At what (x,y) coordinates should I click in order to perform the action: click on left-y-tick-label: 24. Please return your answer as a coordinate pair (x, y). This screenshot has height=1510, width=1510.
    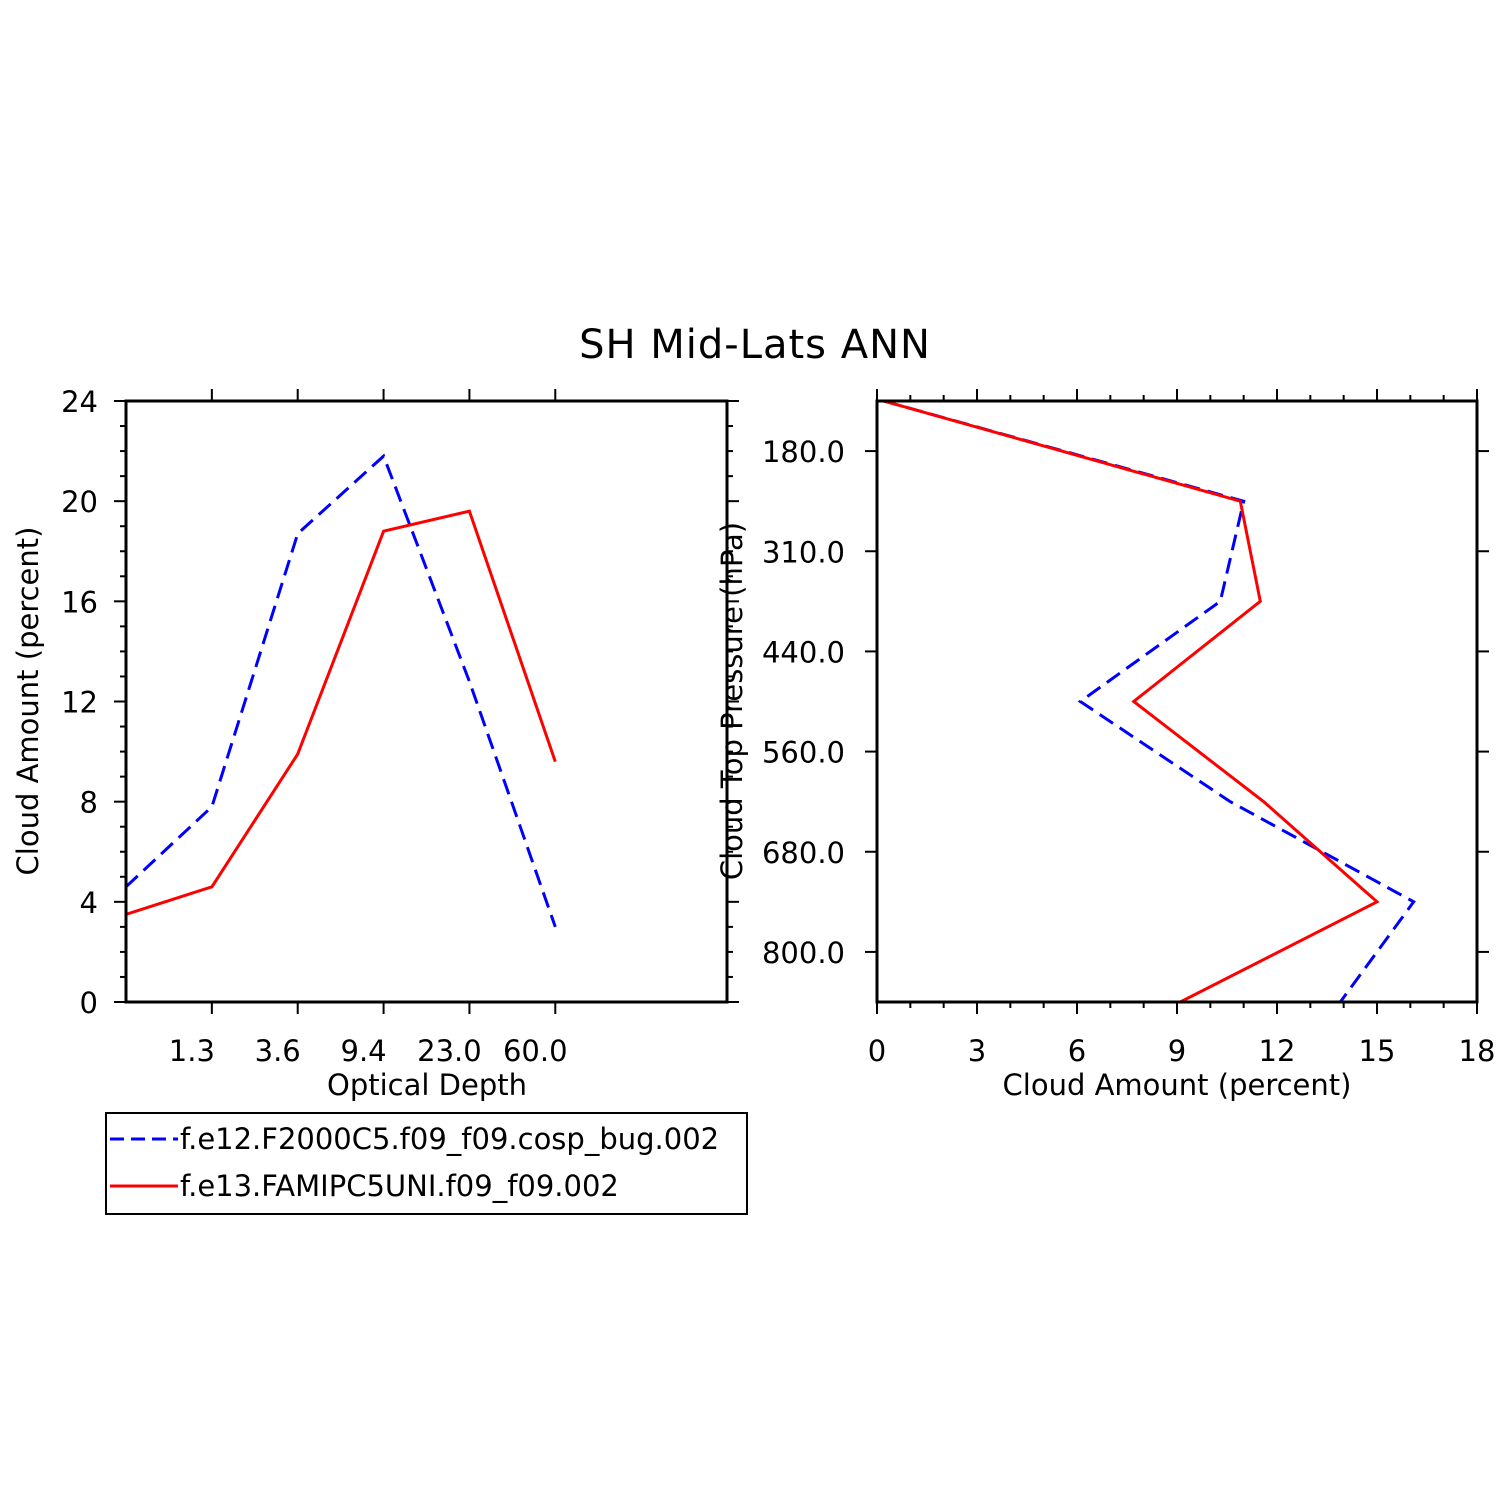
    Looking at the image, I should click on (79, 402).